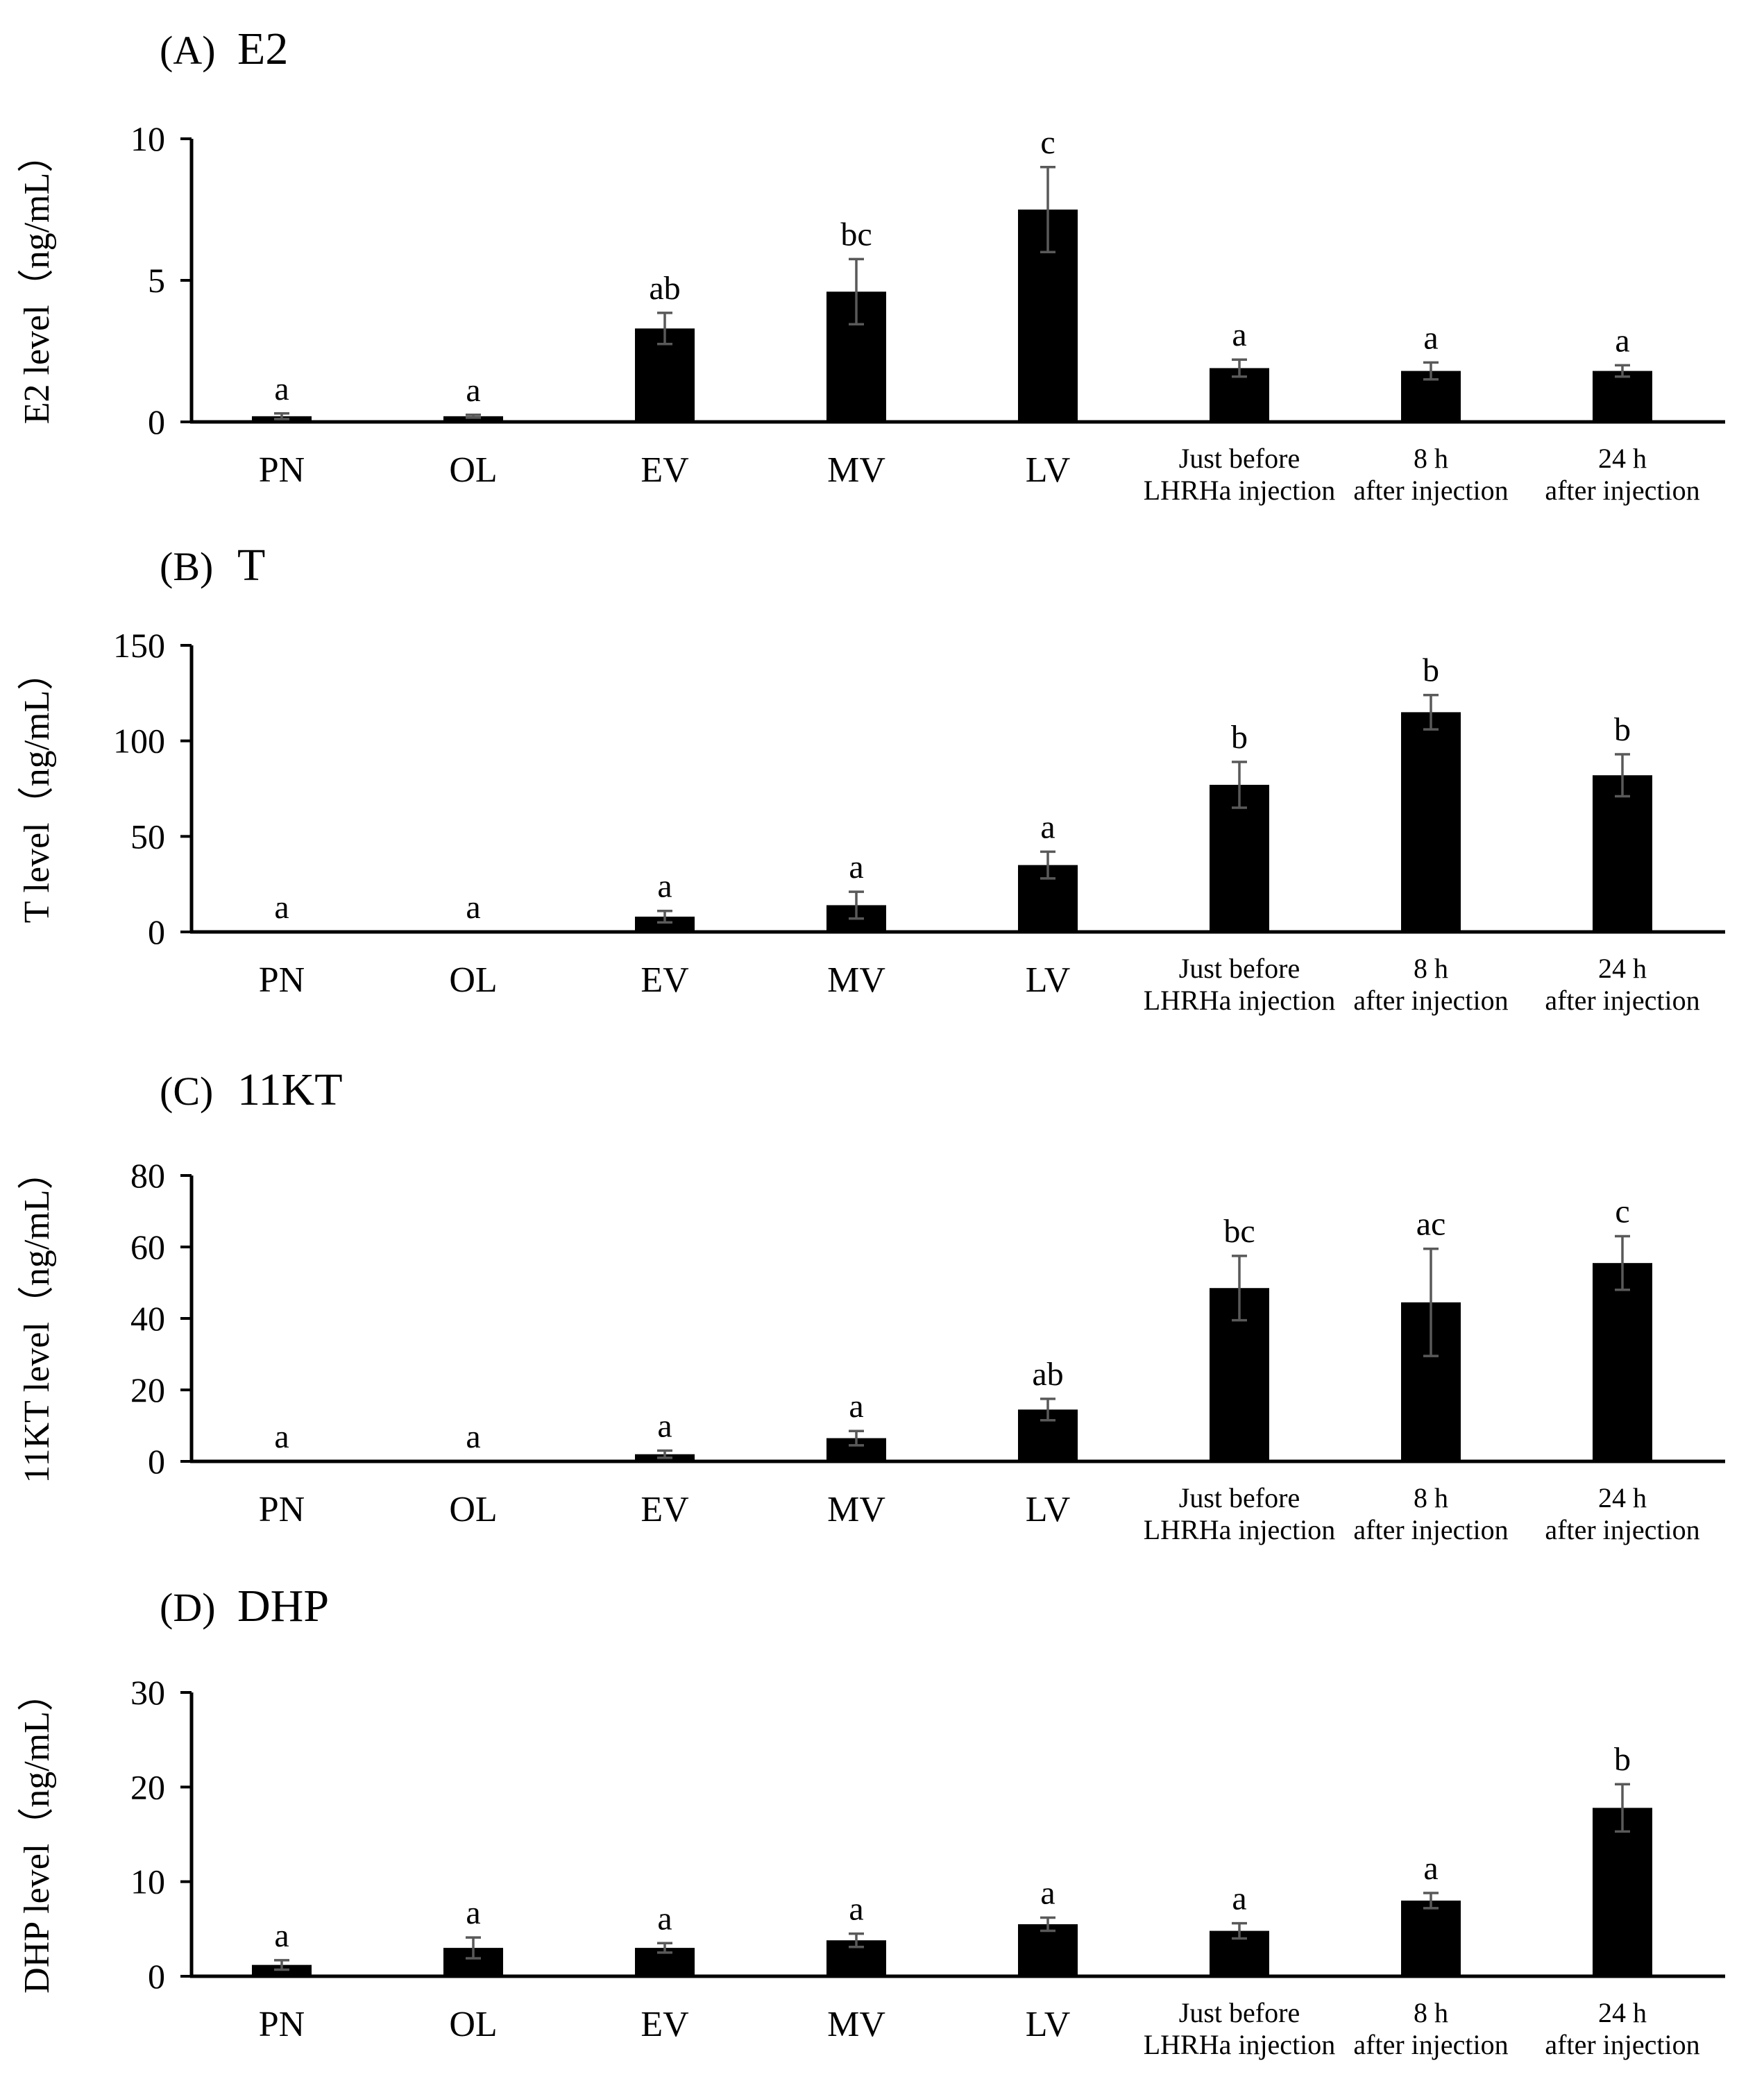  I want to click on significance-label: ac, so click(1431, 1224).